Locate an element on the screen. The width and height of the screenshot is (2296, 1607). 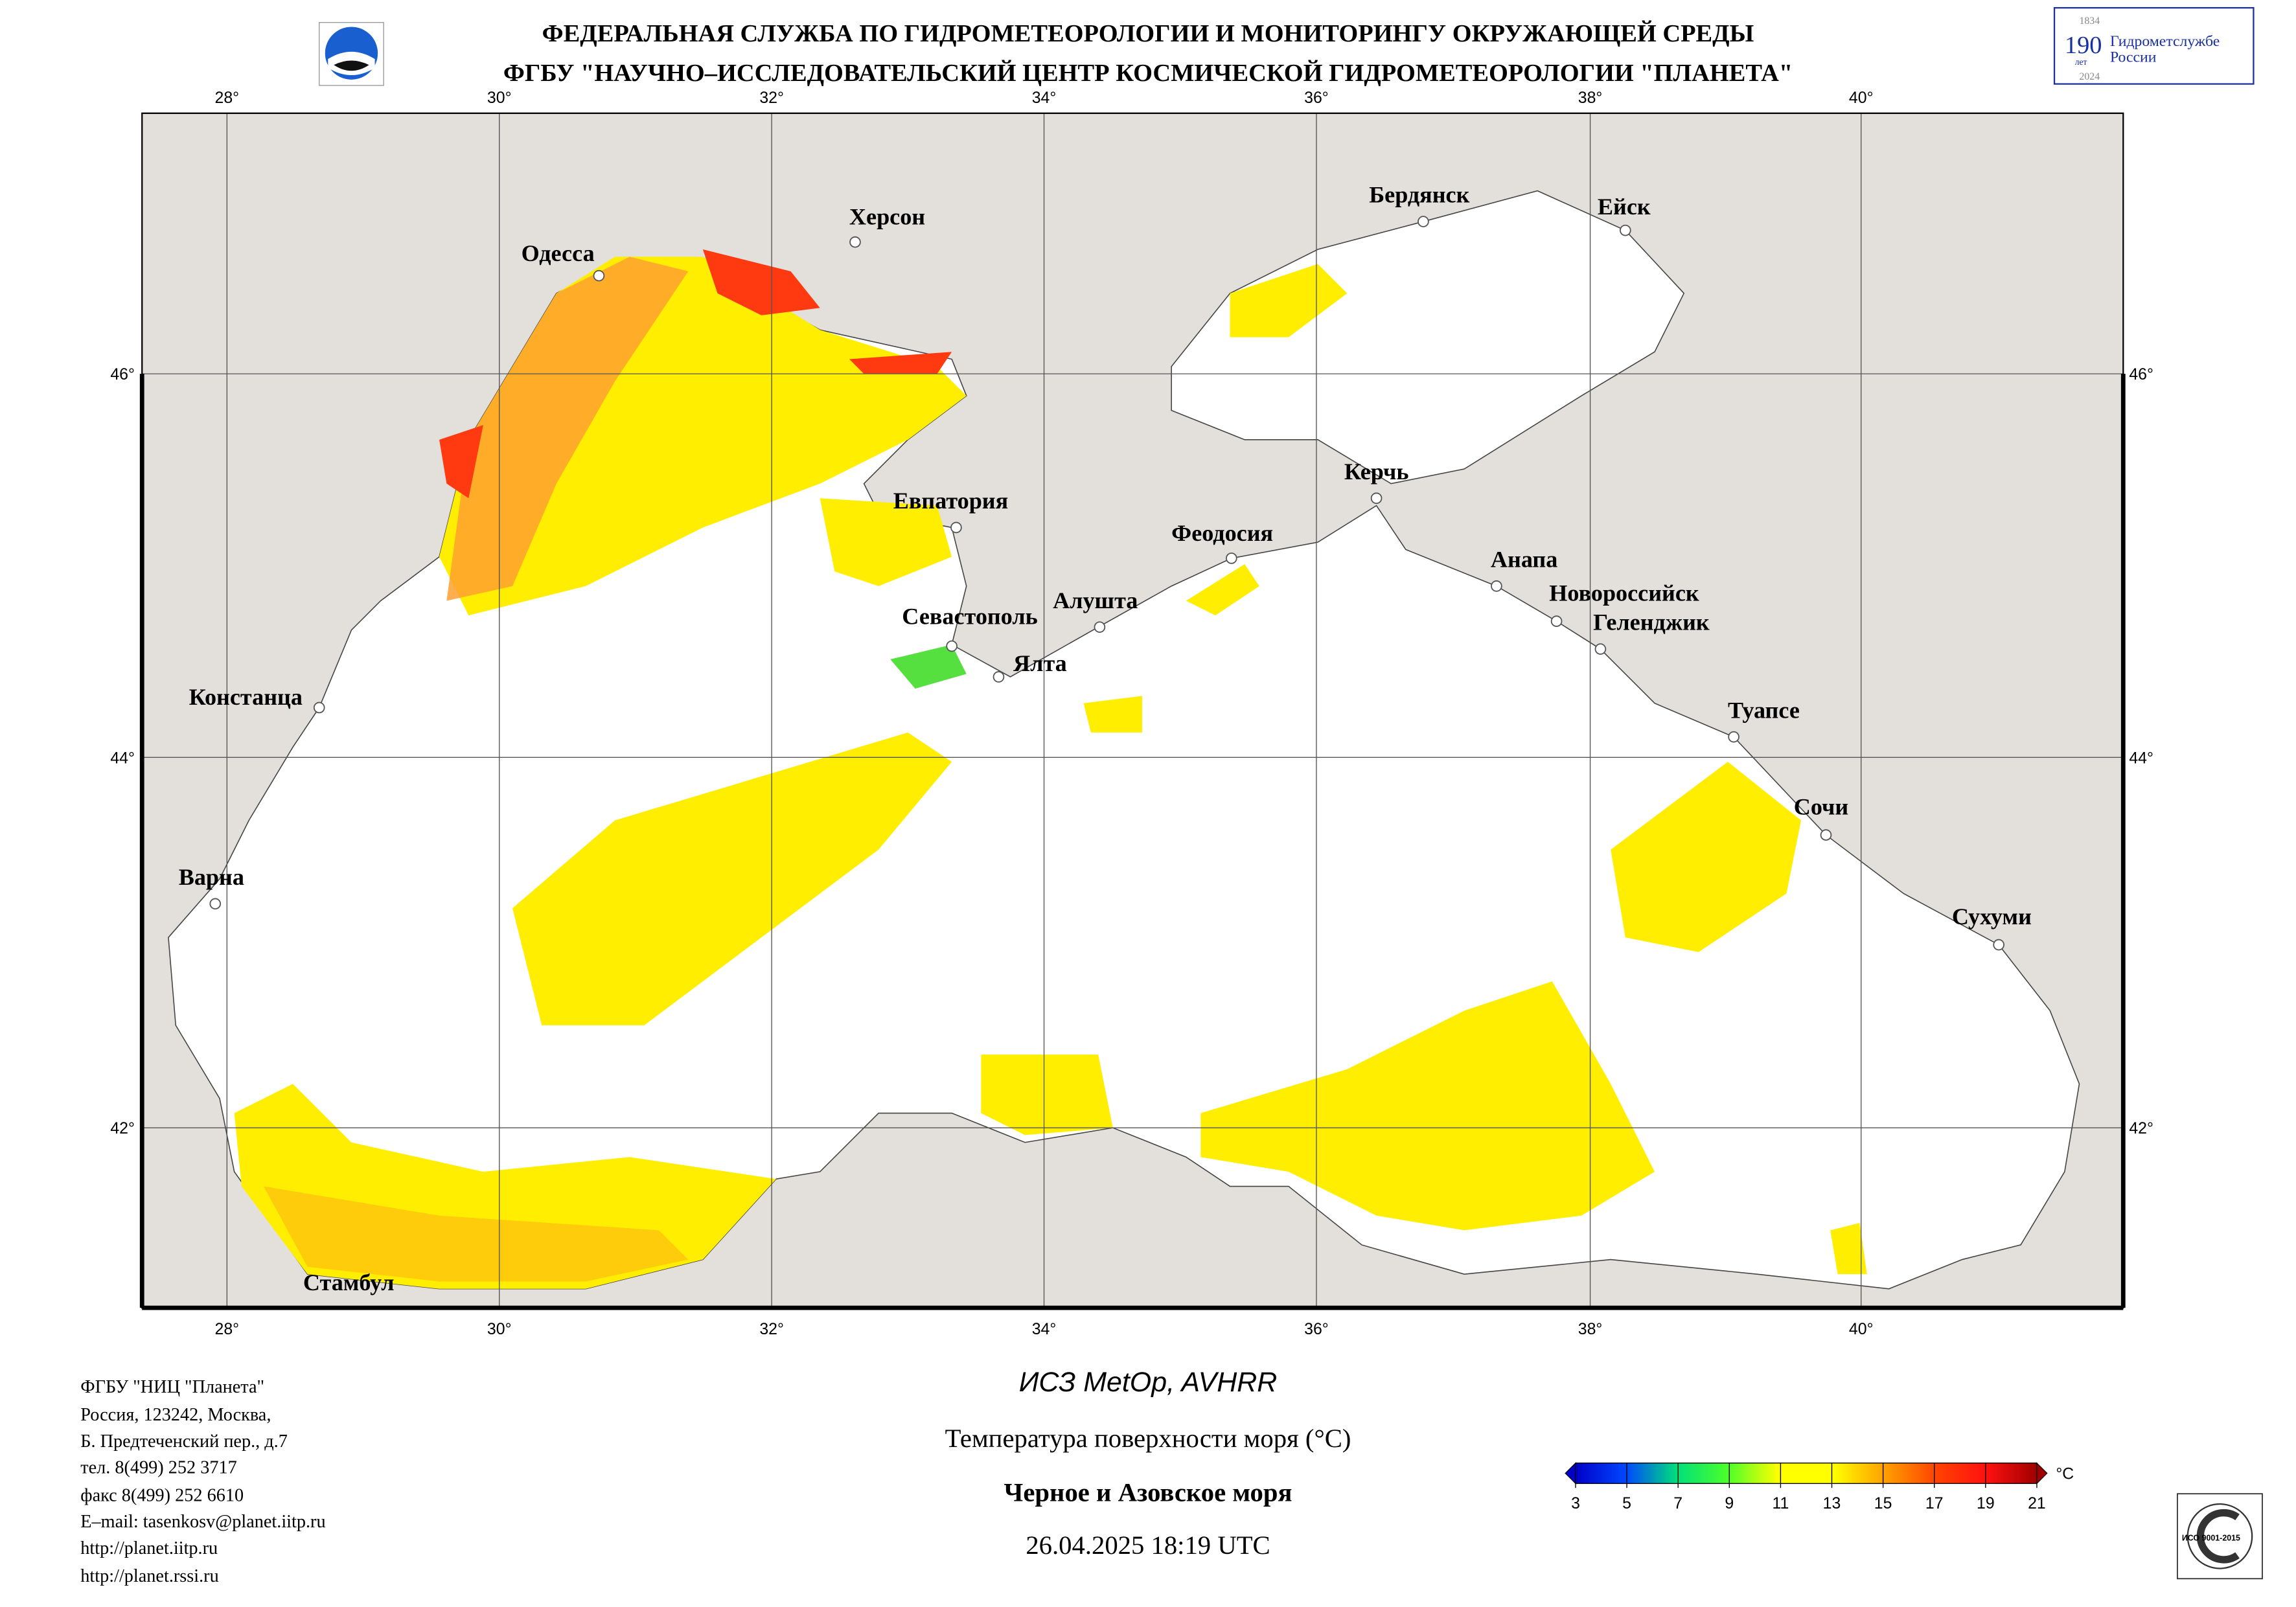
logo-year-end: 2024 is located at coordinates (2089, 76).